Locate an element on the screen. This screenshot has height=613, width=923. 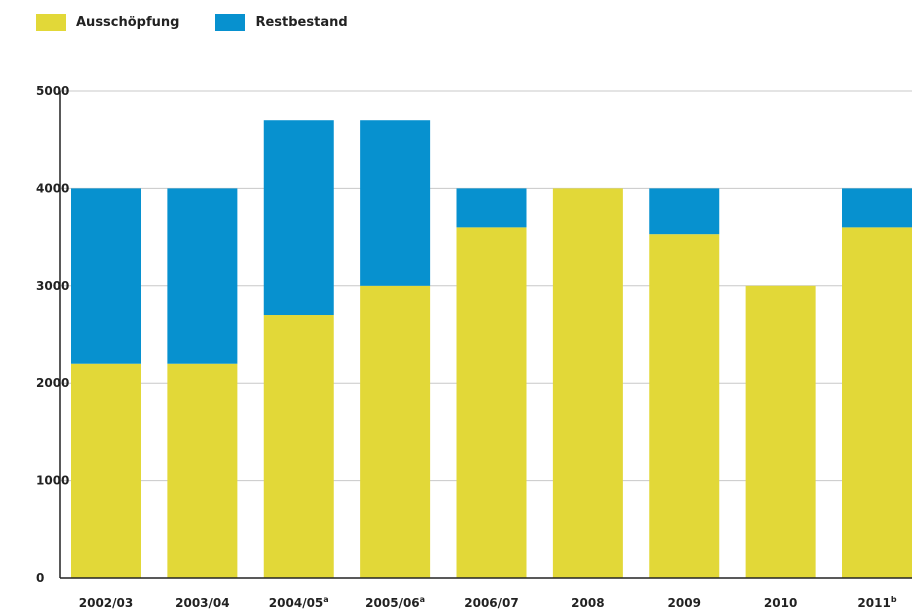
x-category-label-7: 2010 is located at coordinates (780, 603).